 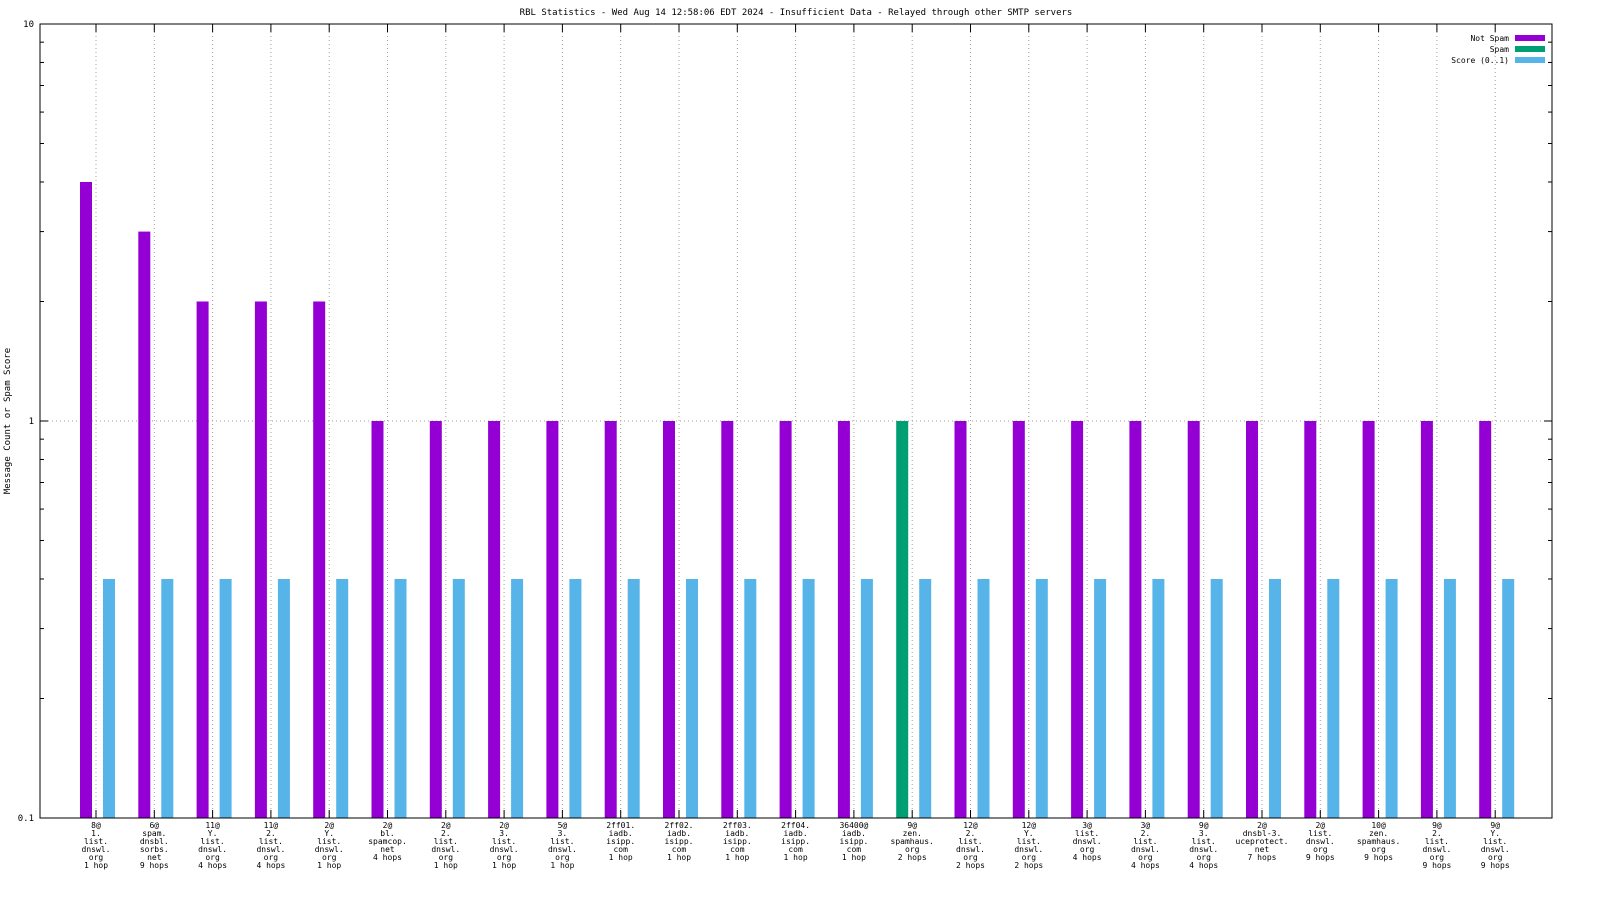 I want to click on x-tick-label: zen., so click(x=1378, y=833).